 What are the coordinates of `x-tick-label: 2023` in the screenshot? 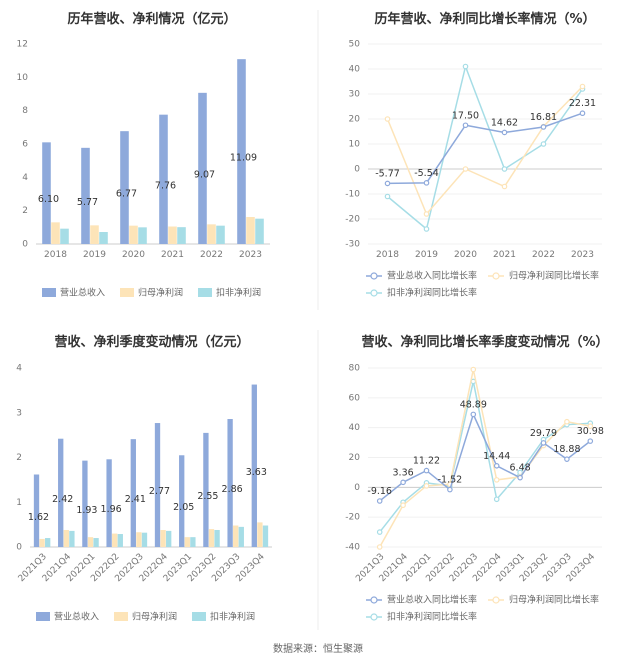 It's located at (250, 255).